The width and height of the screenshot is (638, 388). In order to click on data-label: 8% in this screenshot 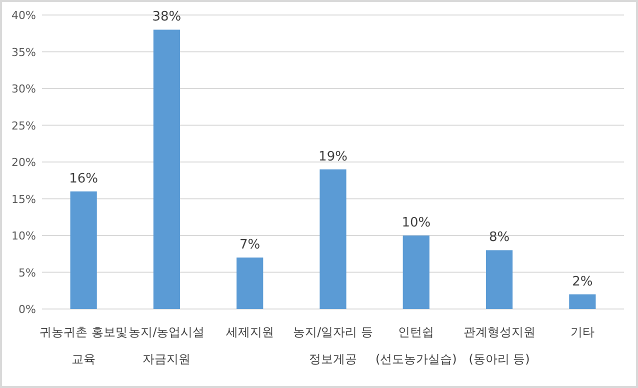, I will do `click(499, 238)`.